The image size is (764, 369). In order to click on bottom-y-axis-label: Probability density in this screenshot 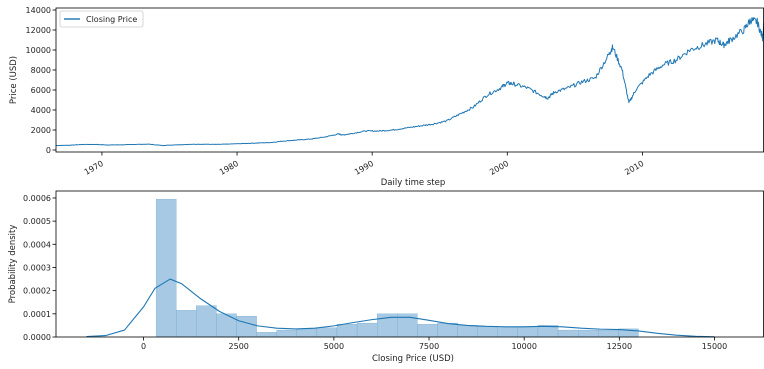, I will do `click(13, 264)`.